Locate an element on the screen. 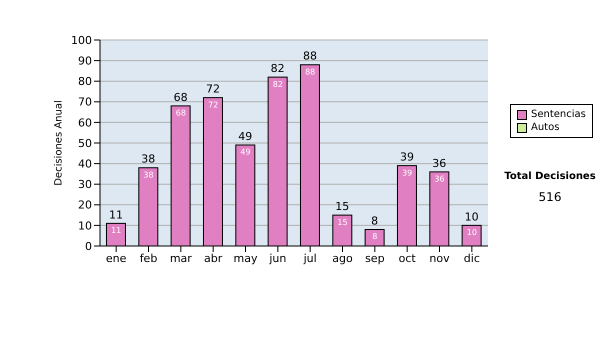 This screenshot has height=340, width=600. data-label: 38 is located at coordinates (148, 175).